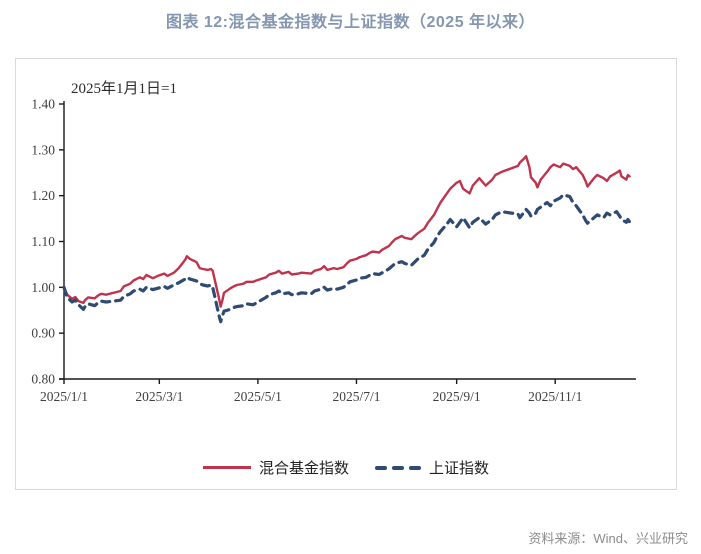 This screenshot has height=554, width=701. What do you see at coordinates (43, 195) in the screenshot?
I see `y-tick-label: 1.20` at bounding box center [43, 195].